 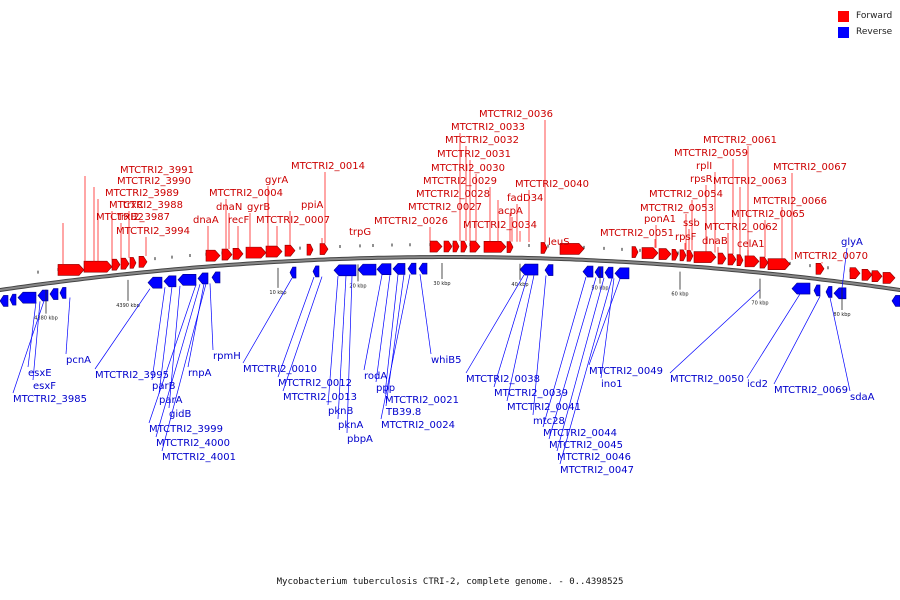 I want to click on forward-gene-label: MTCTRI2_0040, so click(x=552, y=184).